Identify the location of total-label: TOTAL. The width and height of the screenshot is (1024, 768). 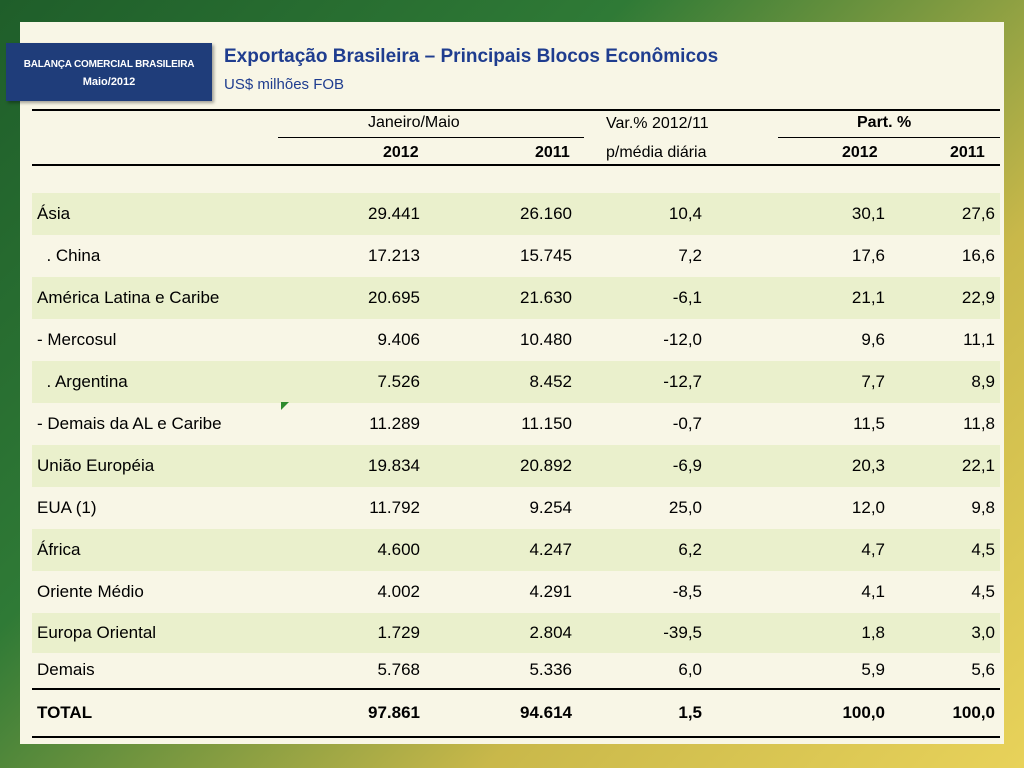
(65, 712).